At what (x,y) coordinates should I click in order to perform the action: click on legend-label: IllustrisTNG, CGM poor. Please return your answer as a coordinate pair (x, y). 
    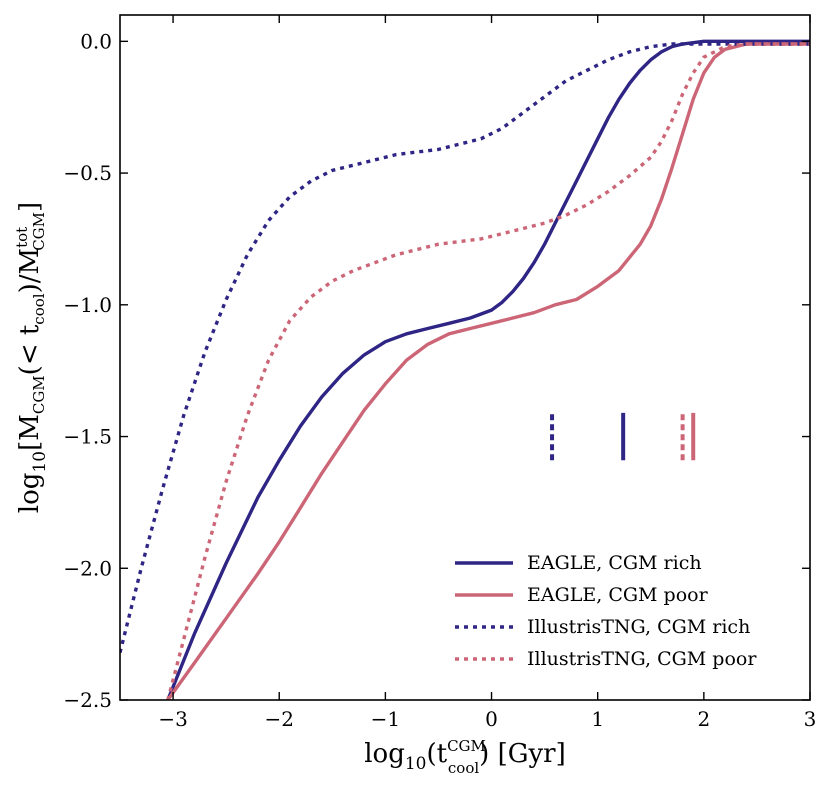
    Looking at the image, I should click on (642, 659).